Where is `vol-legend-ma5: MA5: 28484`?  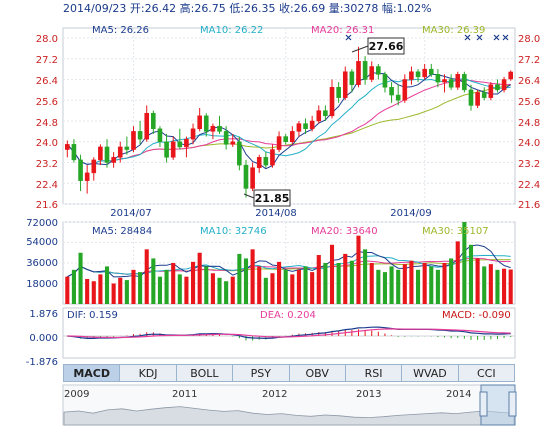 vol-legend-ma5: MA5: 28484 is located at coordinates (122, 231).